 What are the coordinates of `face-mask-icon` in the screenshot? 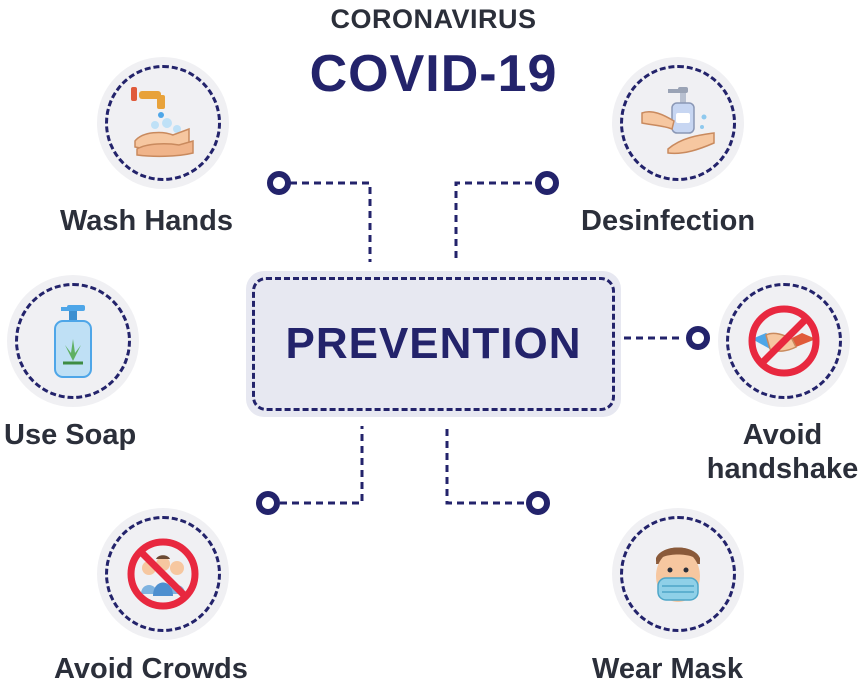 It's located at (678, 574).